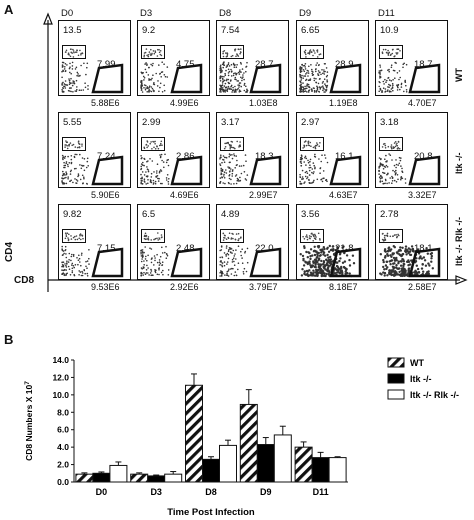  I want to click on cd4-percent: 10.9, so click(389, 30).